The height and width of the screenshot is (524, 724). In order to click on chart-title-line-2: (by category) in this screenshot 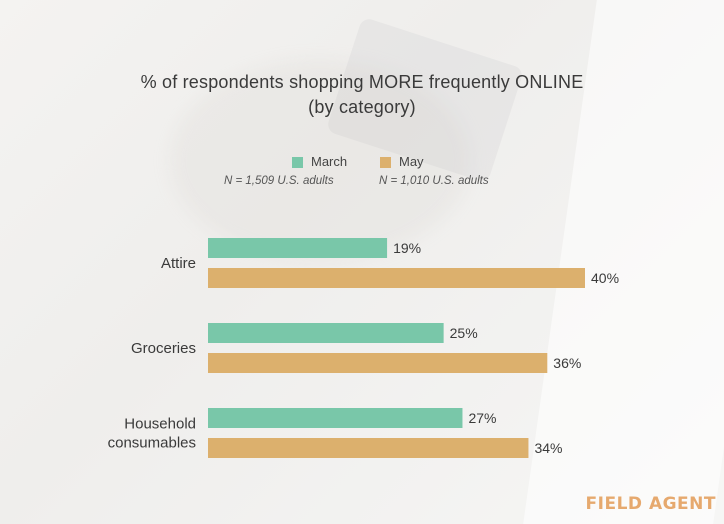, I will do `click(362, 107)`.